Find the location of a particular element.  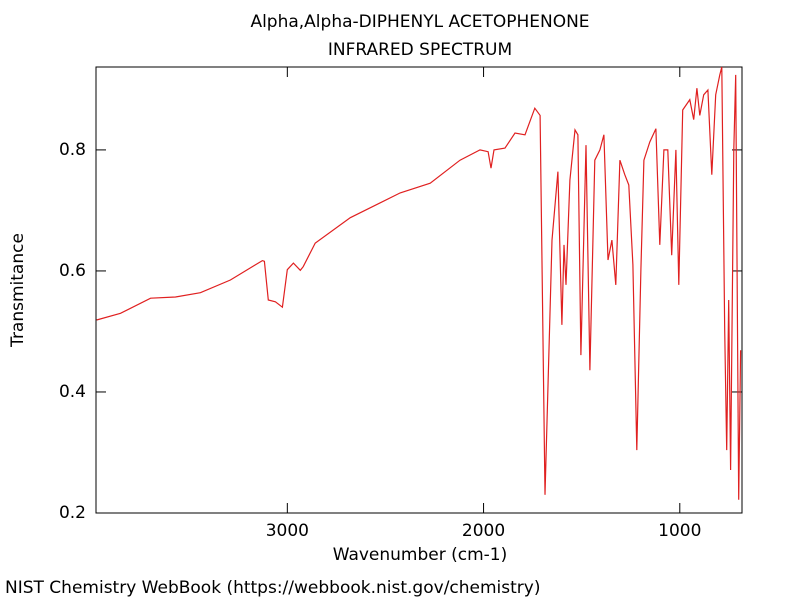

chart-subtitle: INFRARED SPECTRUM is located at coordinates (420, 50).